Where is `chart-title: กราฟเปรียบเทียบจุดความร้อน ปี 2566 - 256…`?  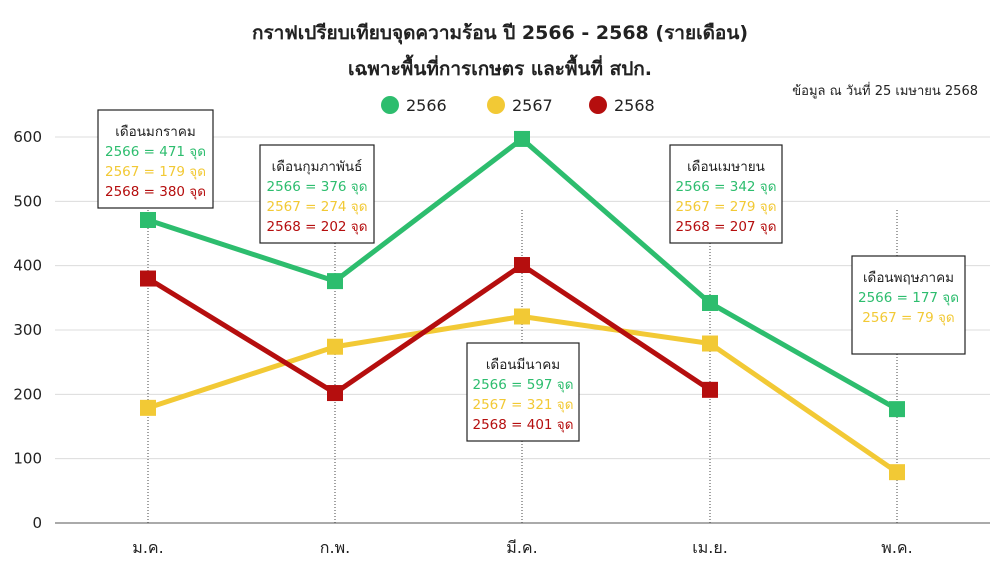
chart-title: กราฟเปรียบเทียบจุดความร้อน ปี 2566 - 256… is located at coordinates (500, 33).